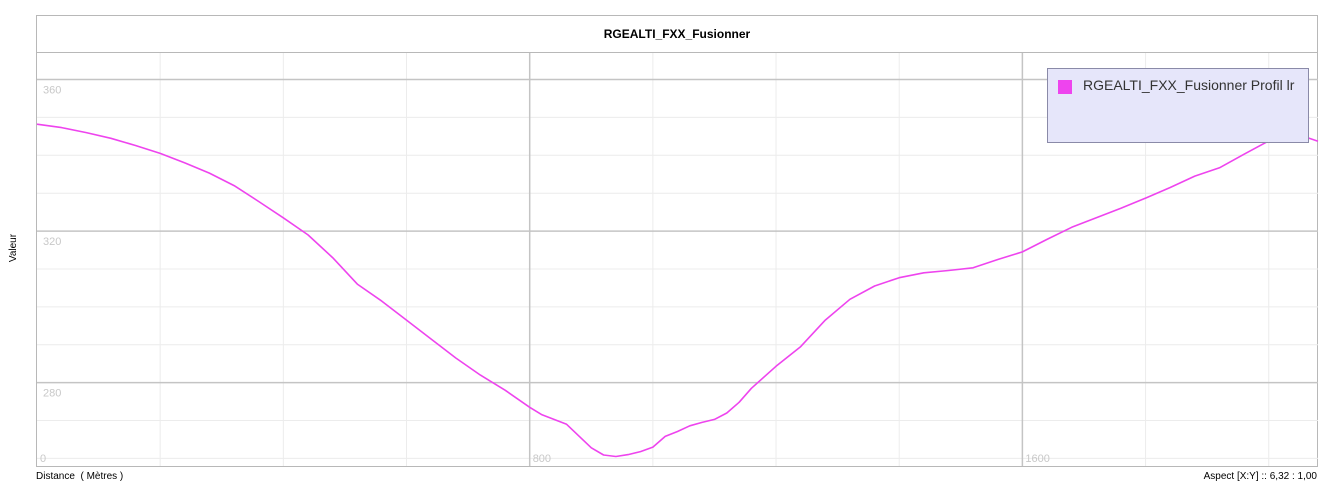  What do you see at coordinates (1260, 476) in the screenshot?
I see `aspect-ratio-label: Aspect [X:Y] :: 6,32 : 1,00` at bounding box center [1260, 476].